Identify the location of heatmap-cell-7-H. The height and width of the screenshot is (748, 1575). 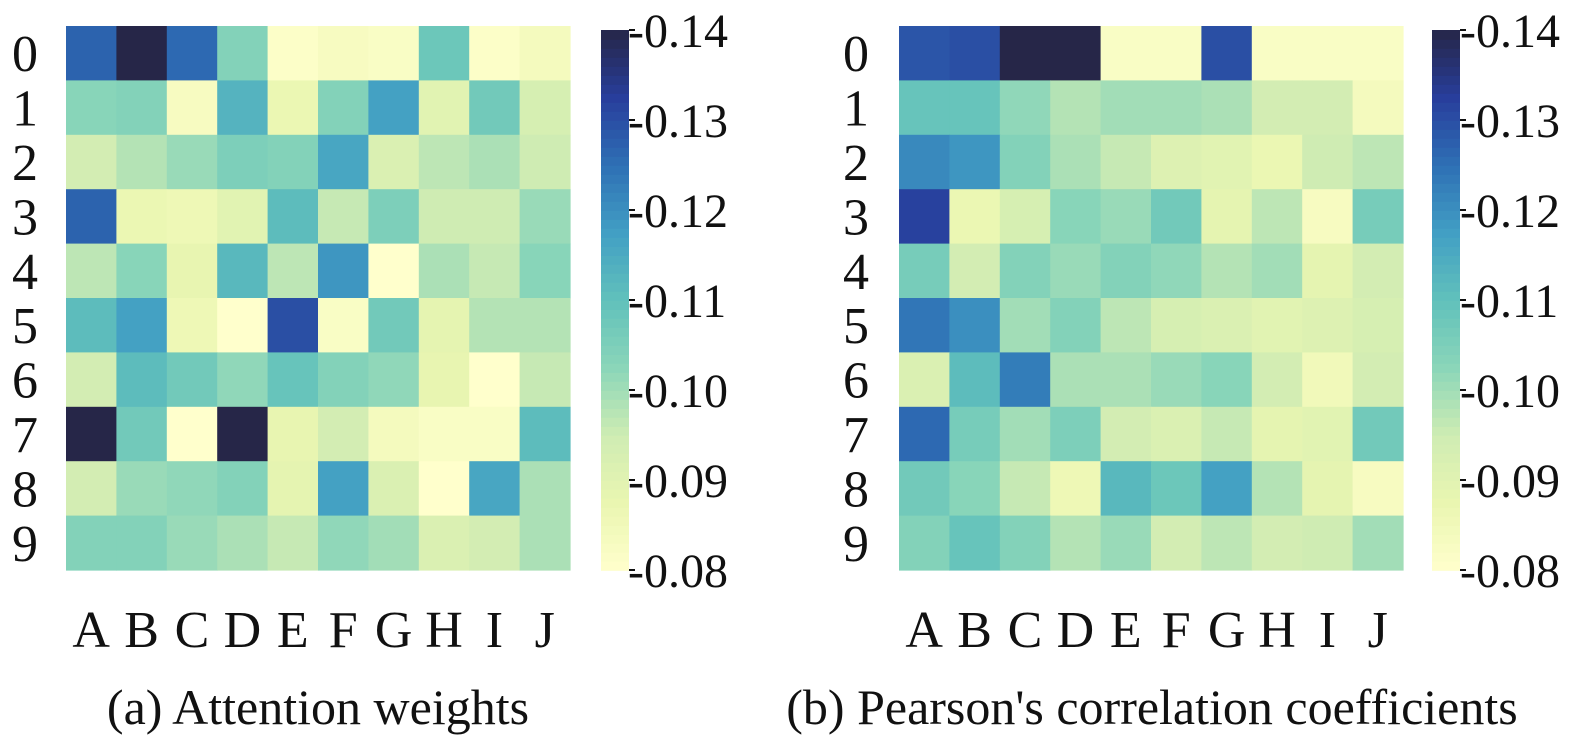
(1277, 434).